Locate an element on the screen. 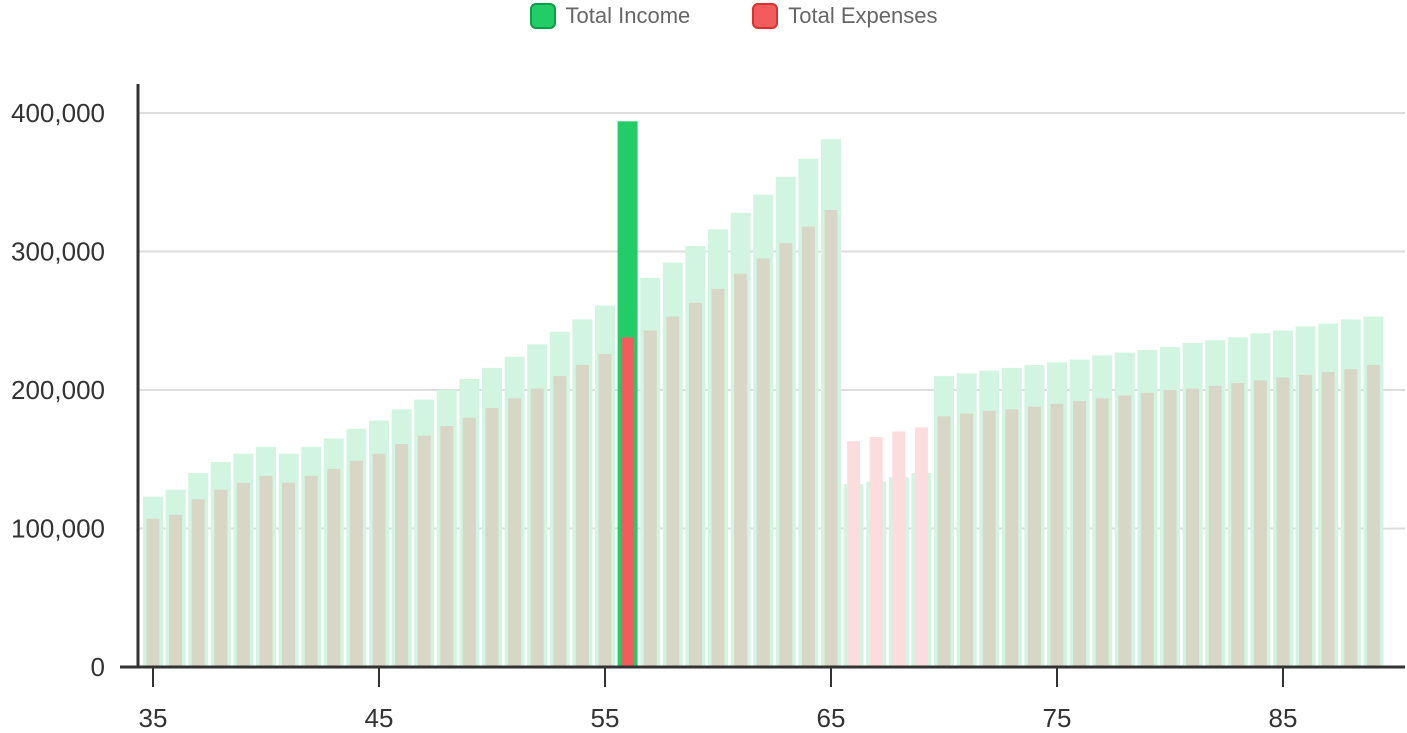 The image size is (1407, 733). y-tick-label: 300,000 is located at coordinates (58, 252).